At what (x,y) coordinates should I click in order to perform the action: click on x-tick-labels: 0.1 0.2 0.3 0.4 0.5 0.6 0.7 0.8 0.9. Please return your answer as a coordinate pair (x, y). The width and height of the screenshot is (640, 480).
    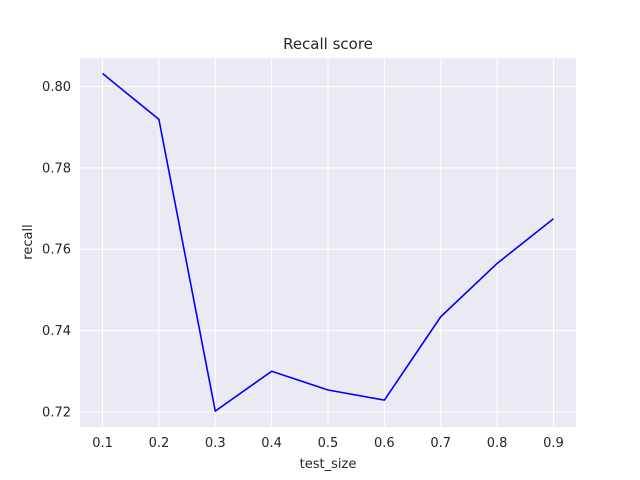
    Looking at the image, I should click on (328, 443).